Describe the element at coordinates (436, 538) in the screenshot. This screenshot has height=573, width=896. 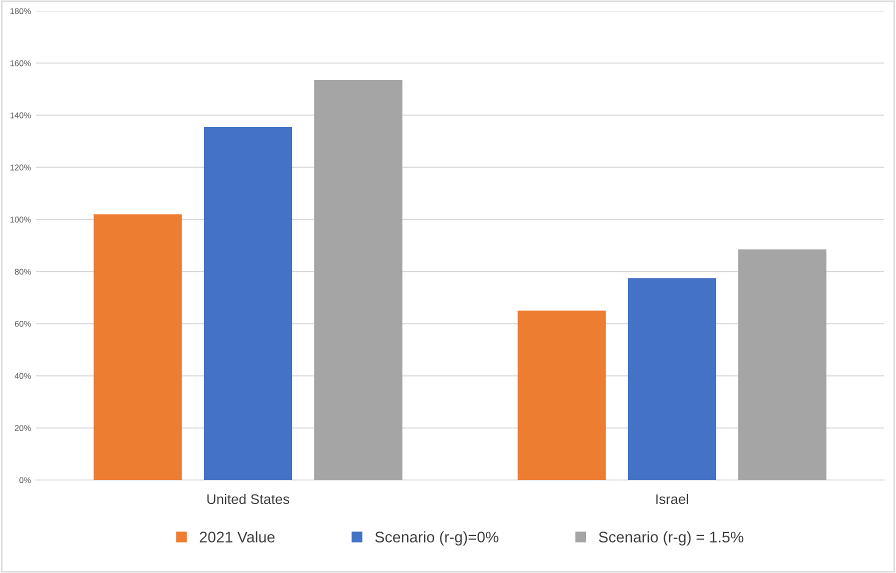
I see `legend-label: Scenario (r-g)=0%` at that location.